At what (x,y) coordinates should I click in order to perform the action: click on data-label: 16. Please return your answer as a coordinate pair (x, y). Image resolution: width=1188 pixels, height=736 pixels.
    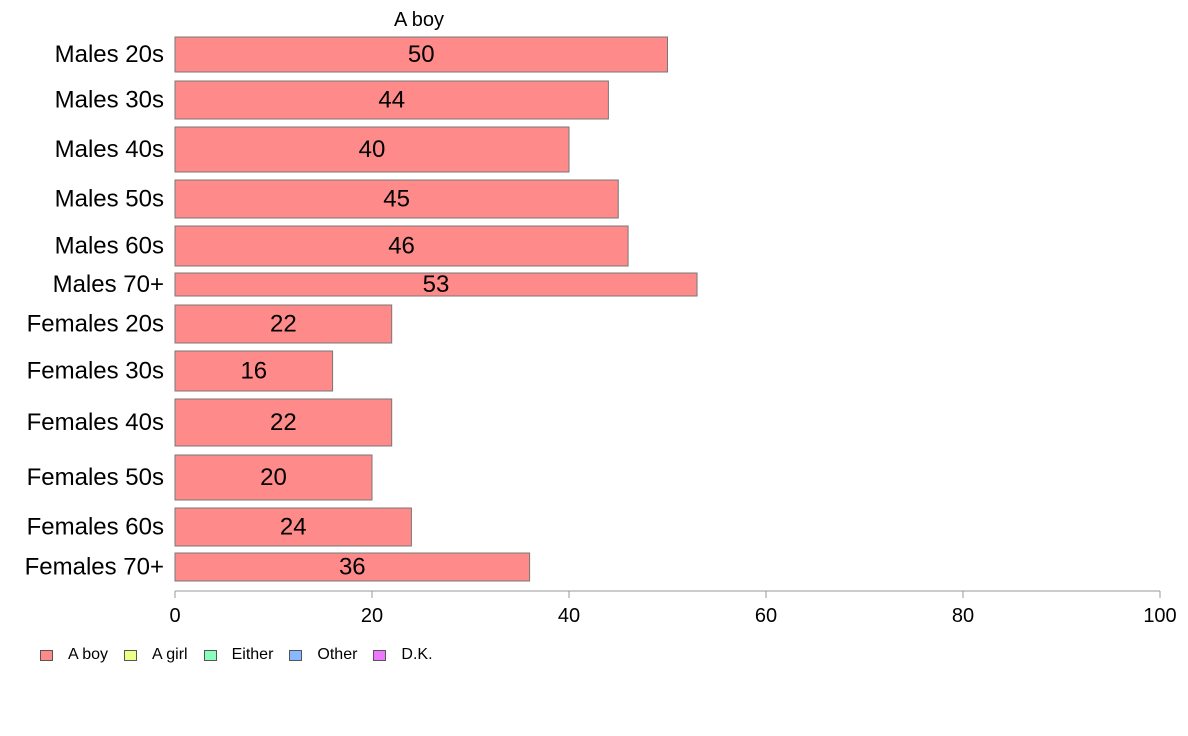
    Looking at the image, I should click on (253, 371).